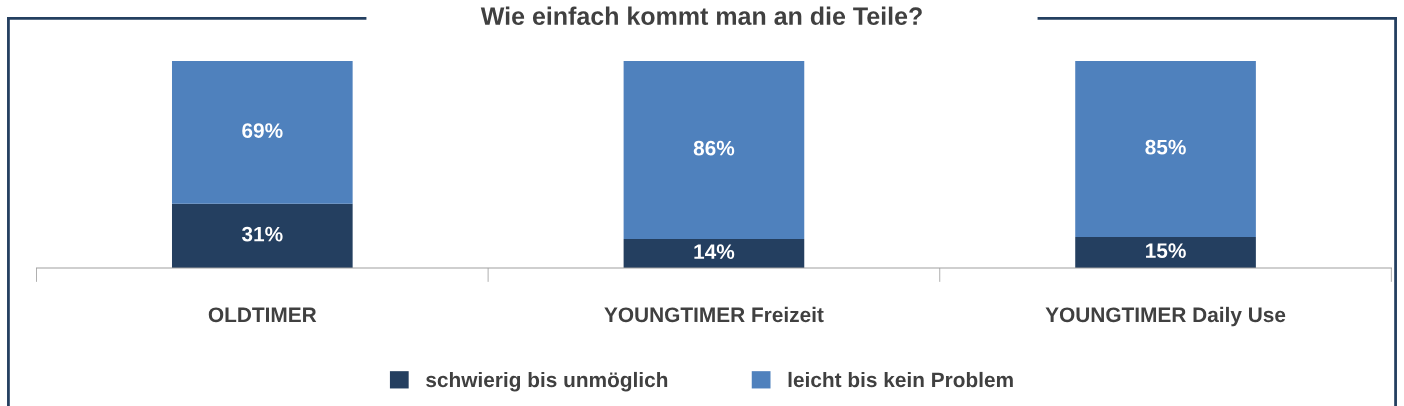 Image resolution: width=1404 pixels, height=406 pixels. Describe the element at coordinates (547, 381) in the screenshot. I see `legend-label: schwierig bis unmöglich` at that location.